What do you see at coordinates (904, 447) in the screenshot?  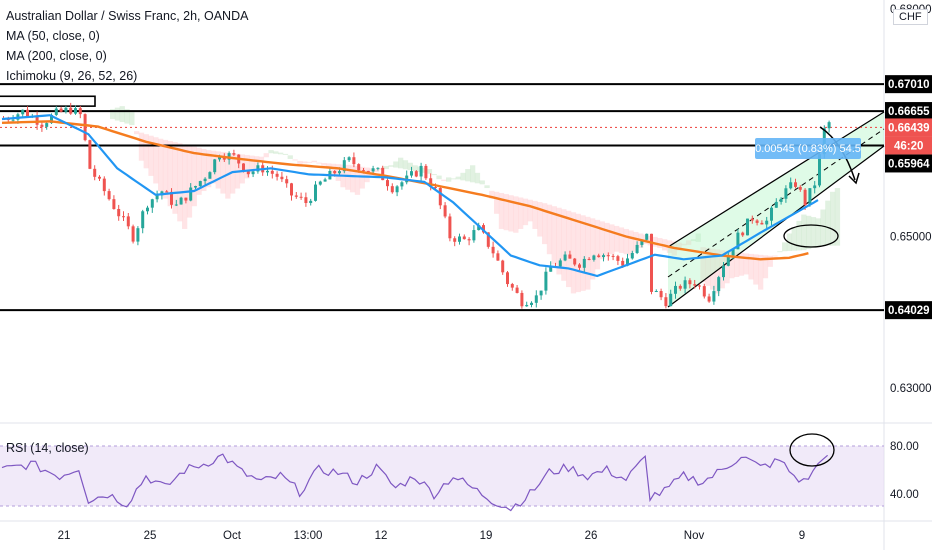 I see `rsi-tick-label: 80.00` at bounding box center [904, 447].